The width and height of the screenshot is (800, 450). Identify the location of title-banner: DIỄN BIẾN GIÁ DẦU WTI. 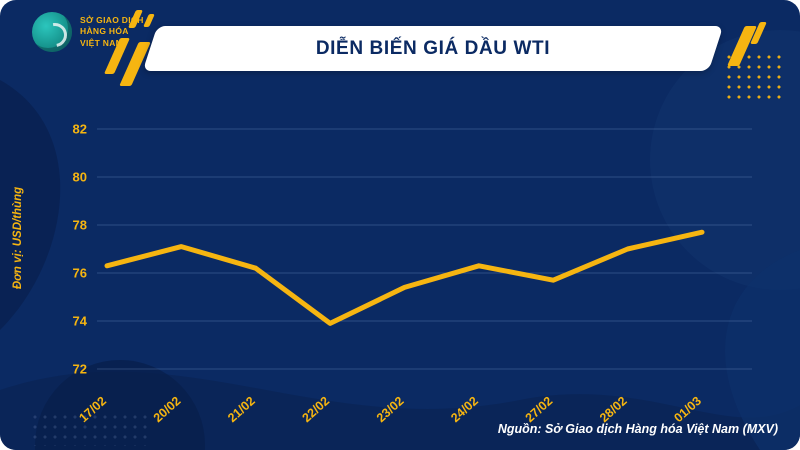
(433, 48).